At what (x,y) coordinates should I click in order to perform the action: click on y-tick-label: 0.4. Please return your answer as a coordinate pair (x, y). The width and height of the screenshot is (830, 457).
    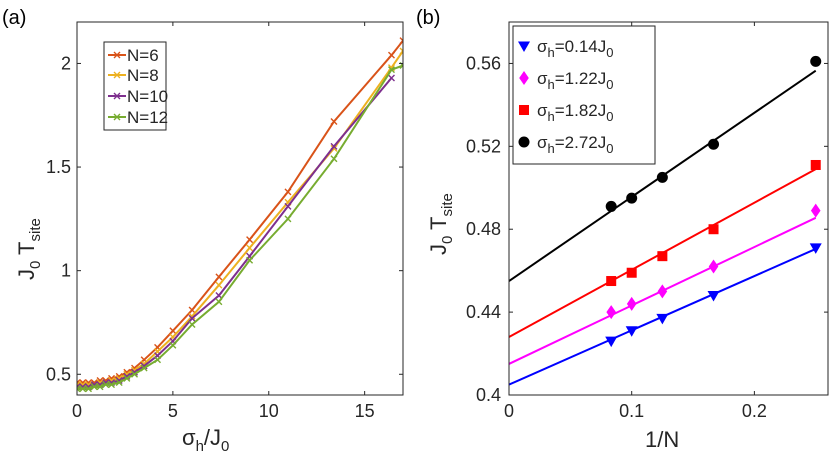
    Looking at the image, I should click on (488, 395).